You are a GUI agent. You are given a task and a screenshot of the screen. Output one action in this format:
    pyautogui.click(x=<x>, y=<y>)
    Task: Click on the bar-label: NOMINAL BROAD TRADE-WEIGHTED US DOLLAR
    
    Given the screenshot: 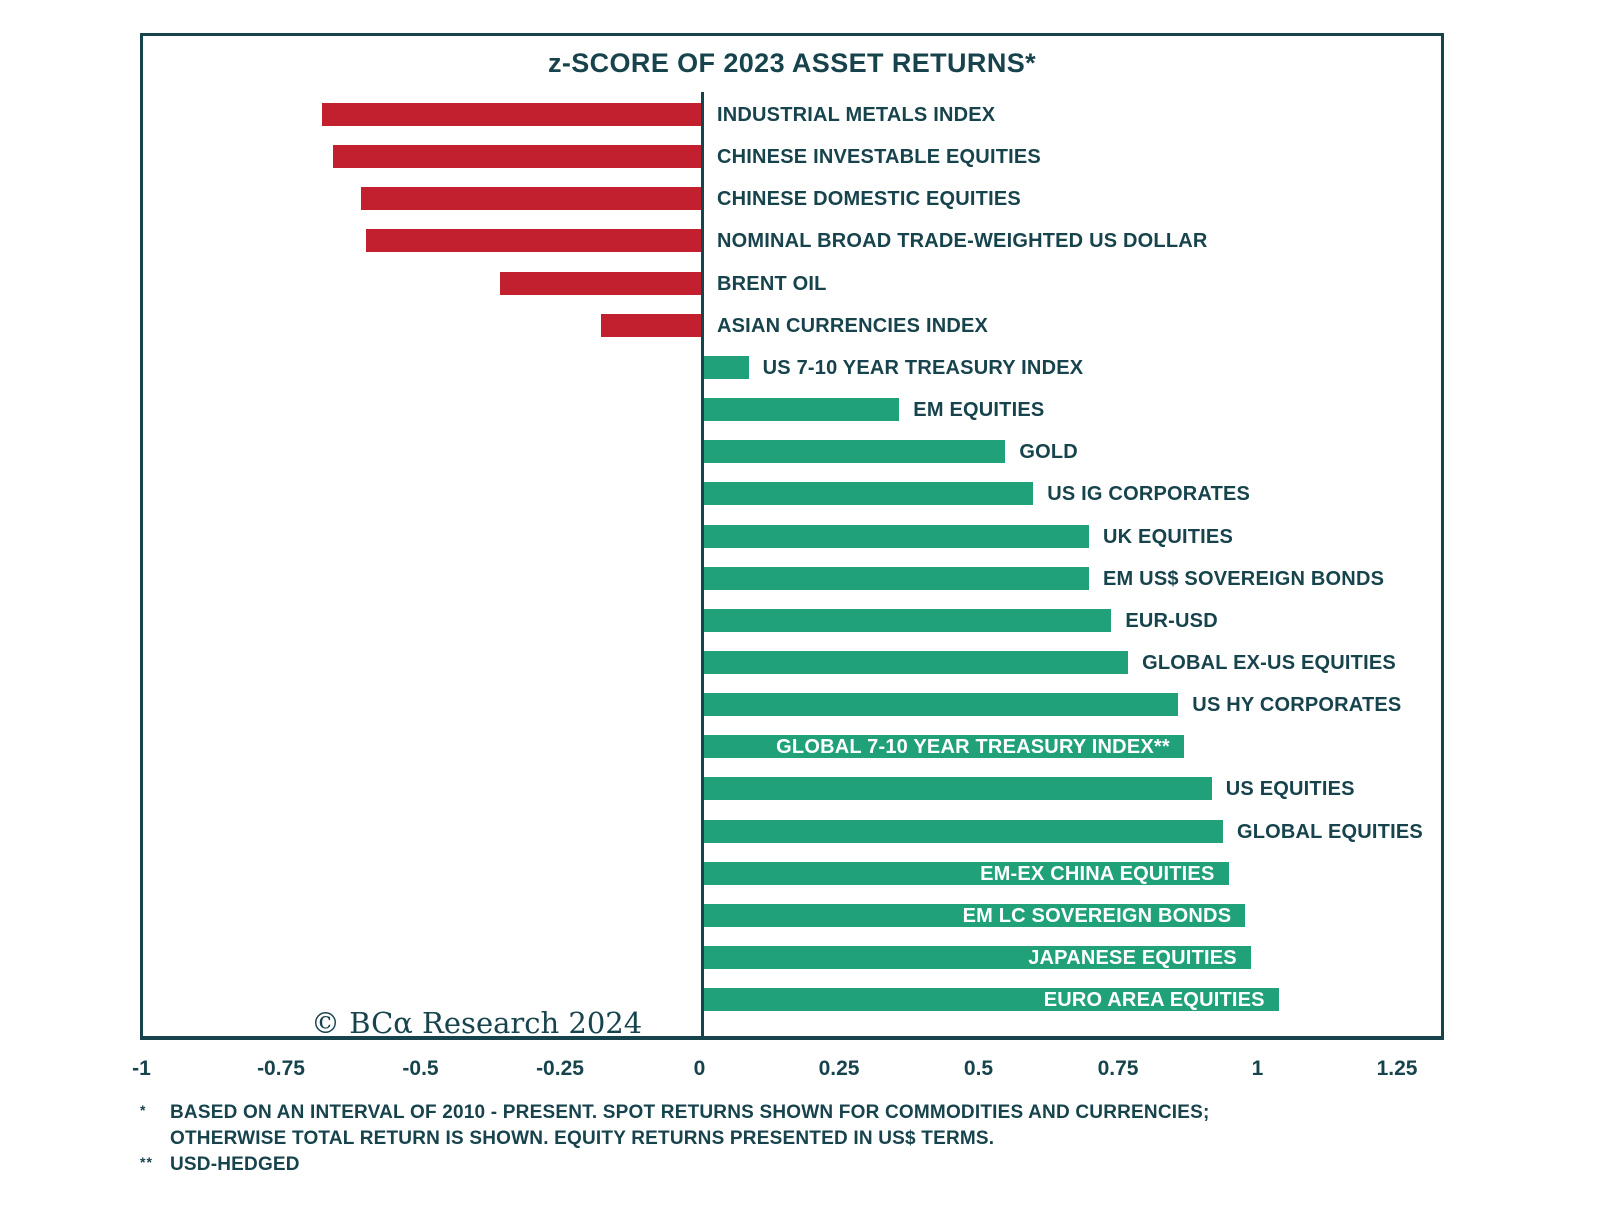 What is the action you would take?
    pyautogui.click(x=962, y=241)
    